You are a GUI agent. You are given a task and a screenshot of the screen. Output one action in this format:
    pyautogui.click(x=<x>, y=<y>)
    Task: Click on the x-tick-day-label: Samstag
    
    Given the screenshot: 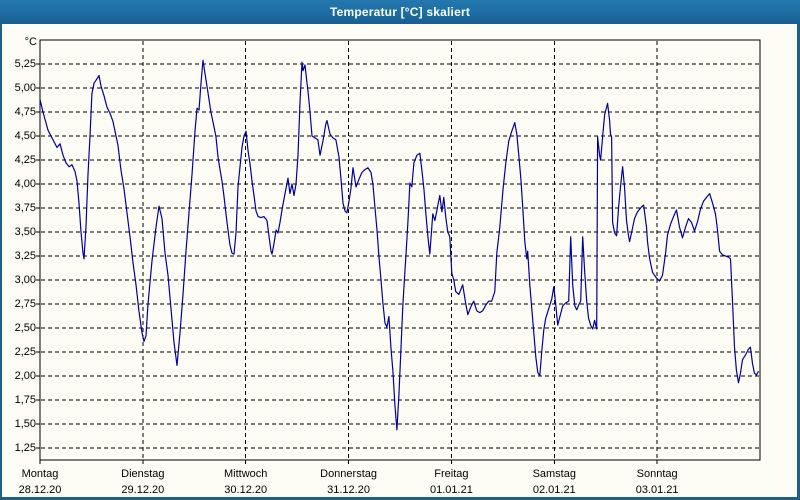 What is the action you would take?
    pyautogui.click(x=554, y=474)
    